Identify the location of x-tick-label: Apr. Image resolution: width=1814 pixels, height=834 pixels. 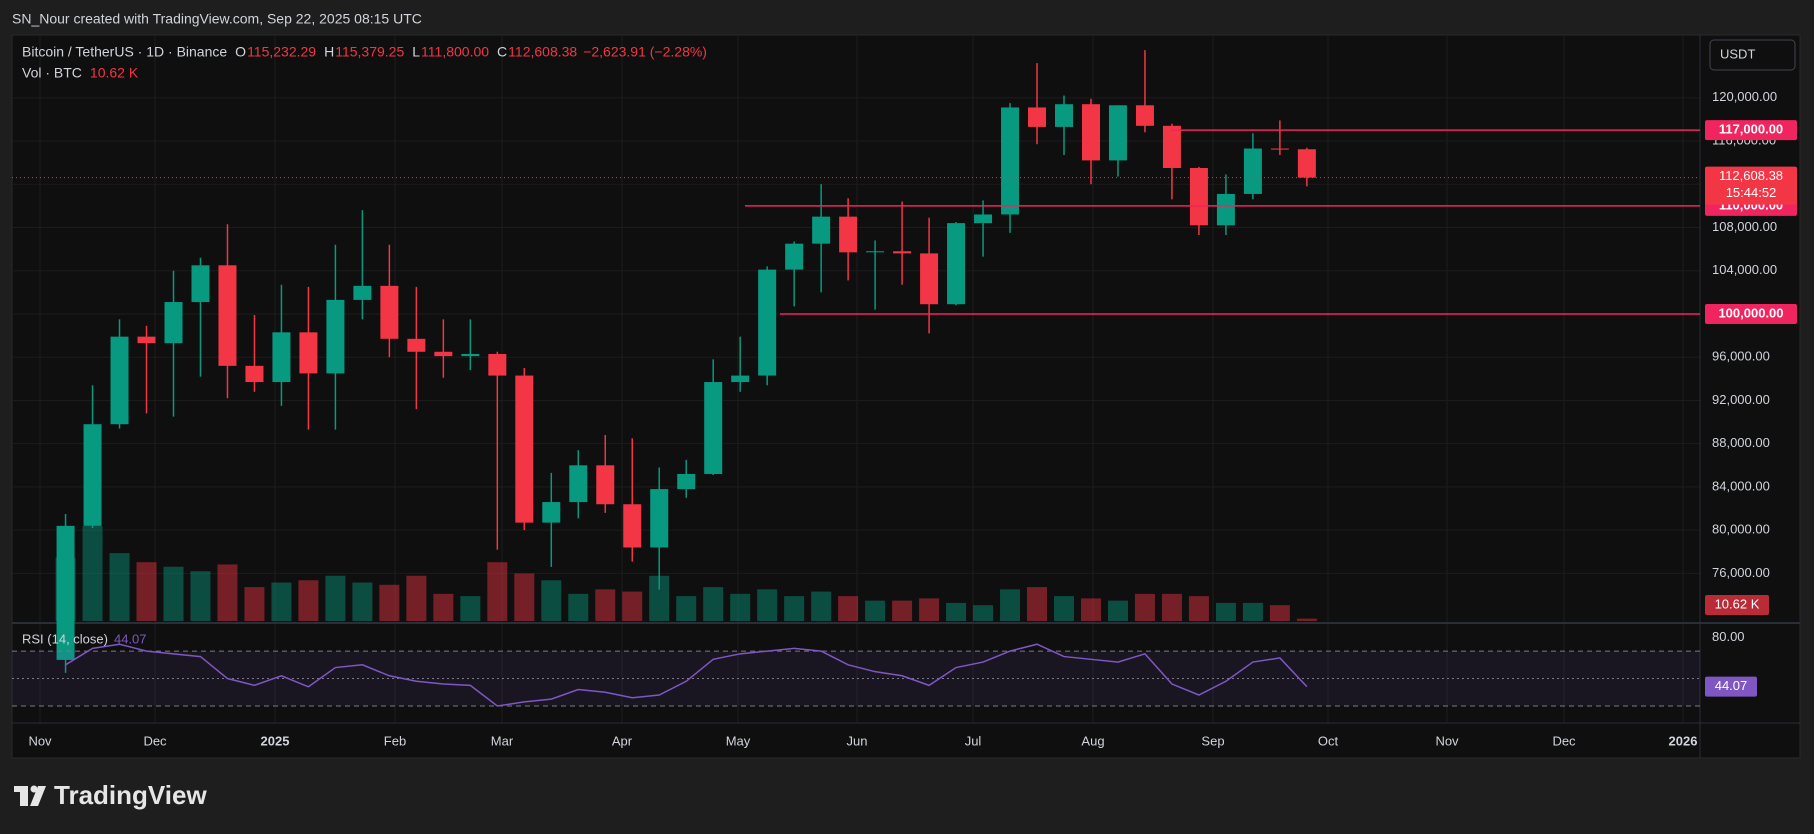
(622, 740).